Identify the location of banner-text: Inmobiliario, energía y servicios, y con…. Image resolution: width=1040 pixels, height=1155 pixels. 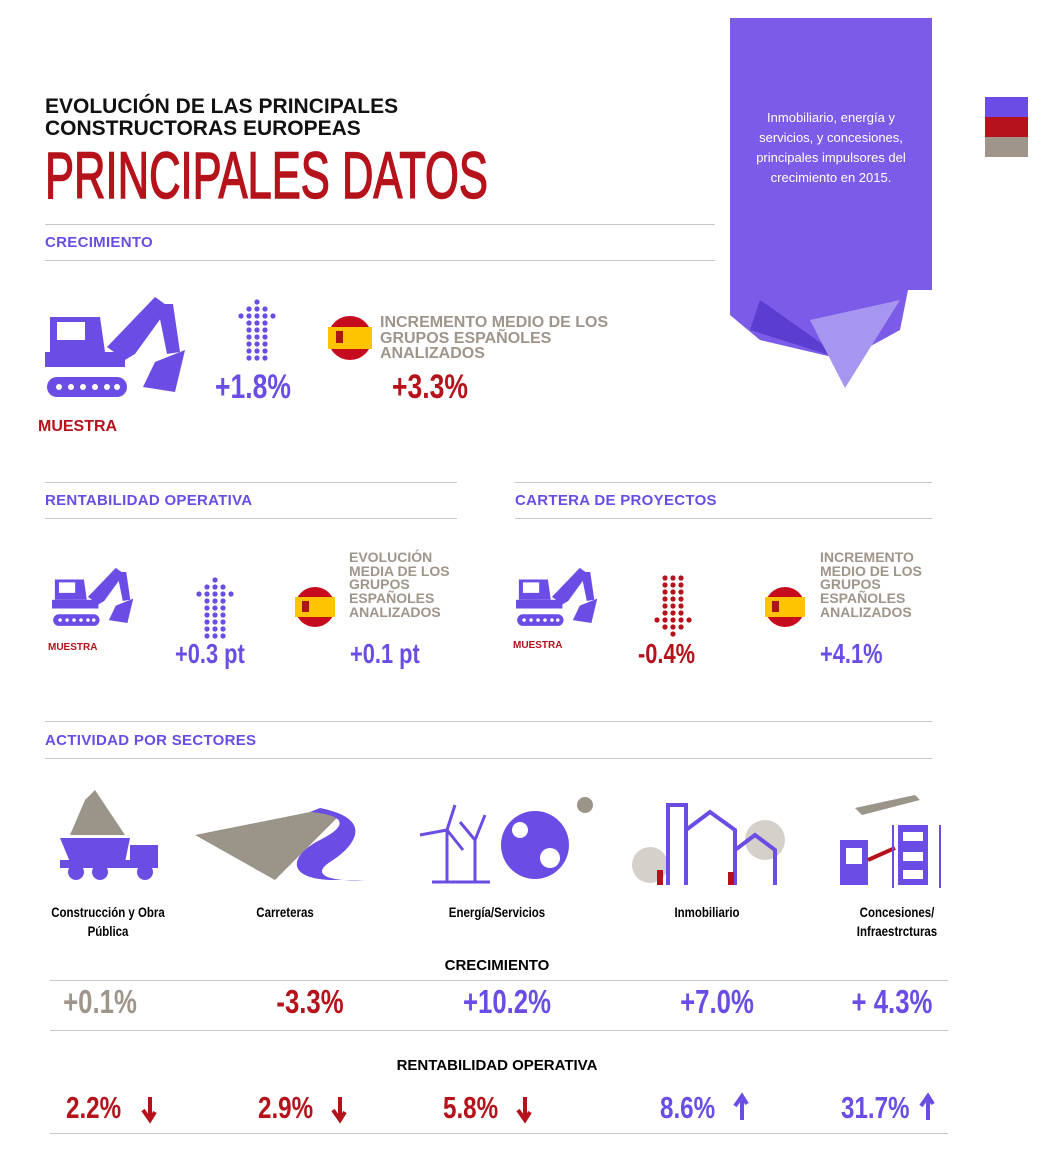
(831, 147).